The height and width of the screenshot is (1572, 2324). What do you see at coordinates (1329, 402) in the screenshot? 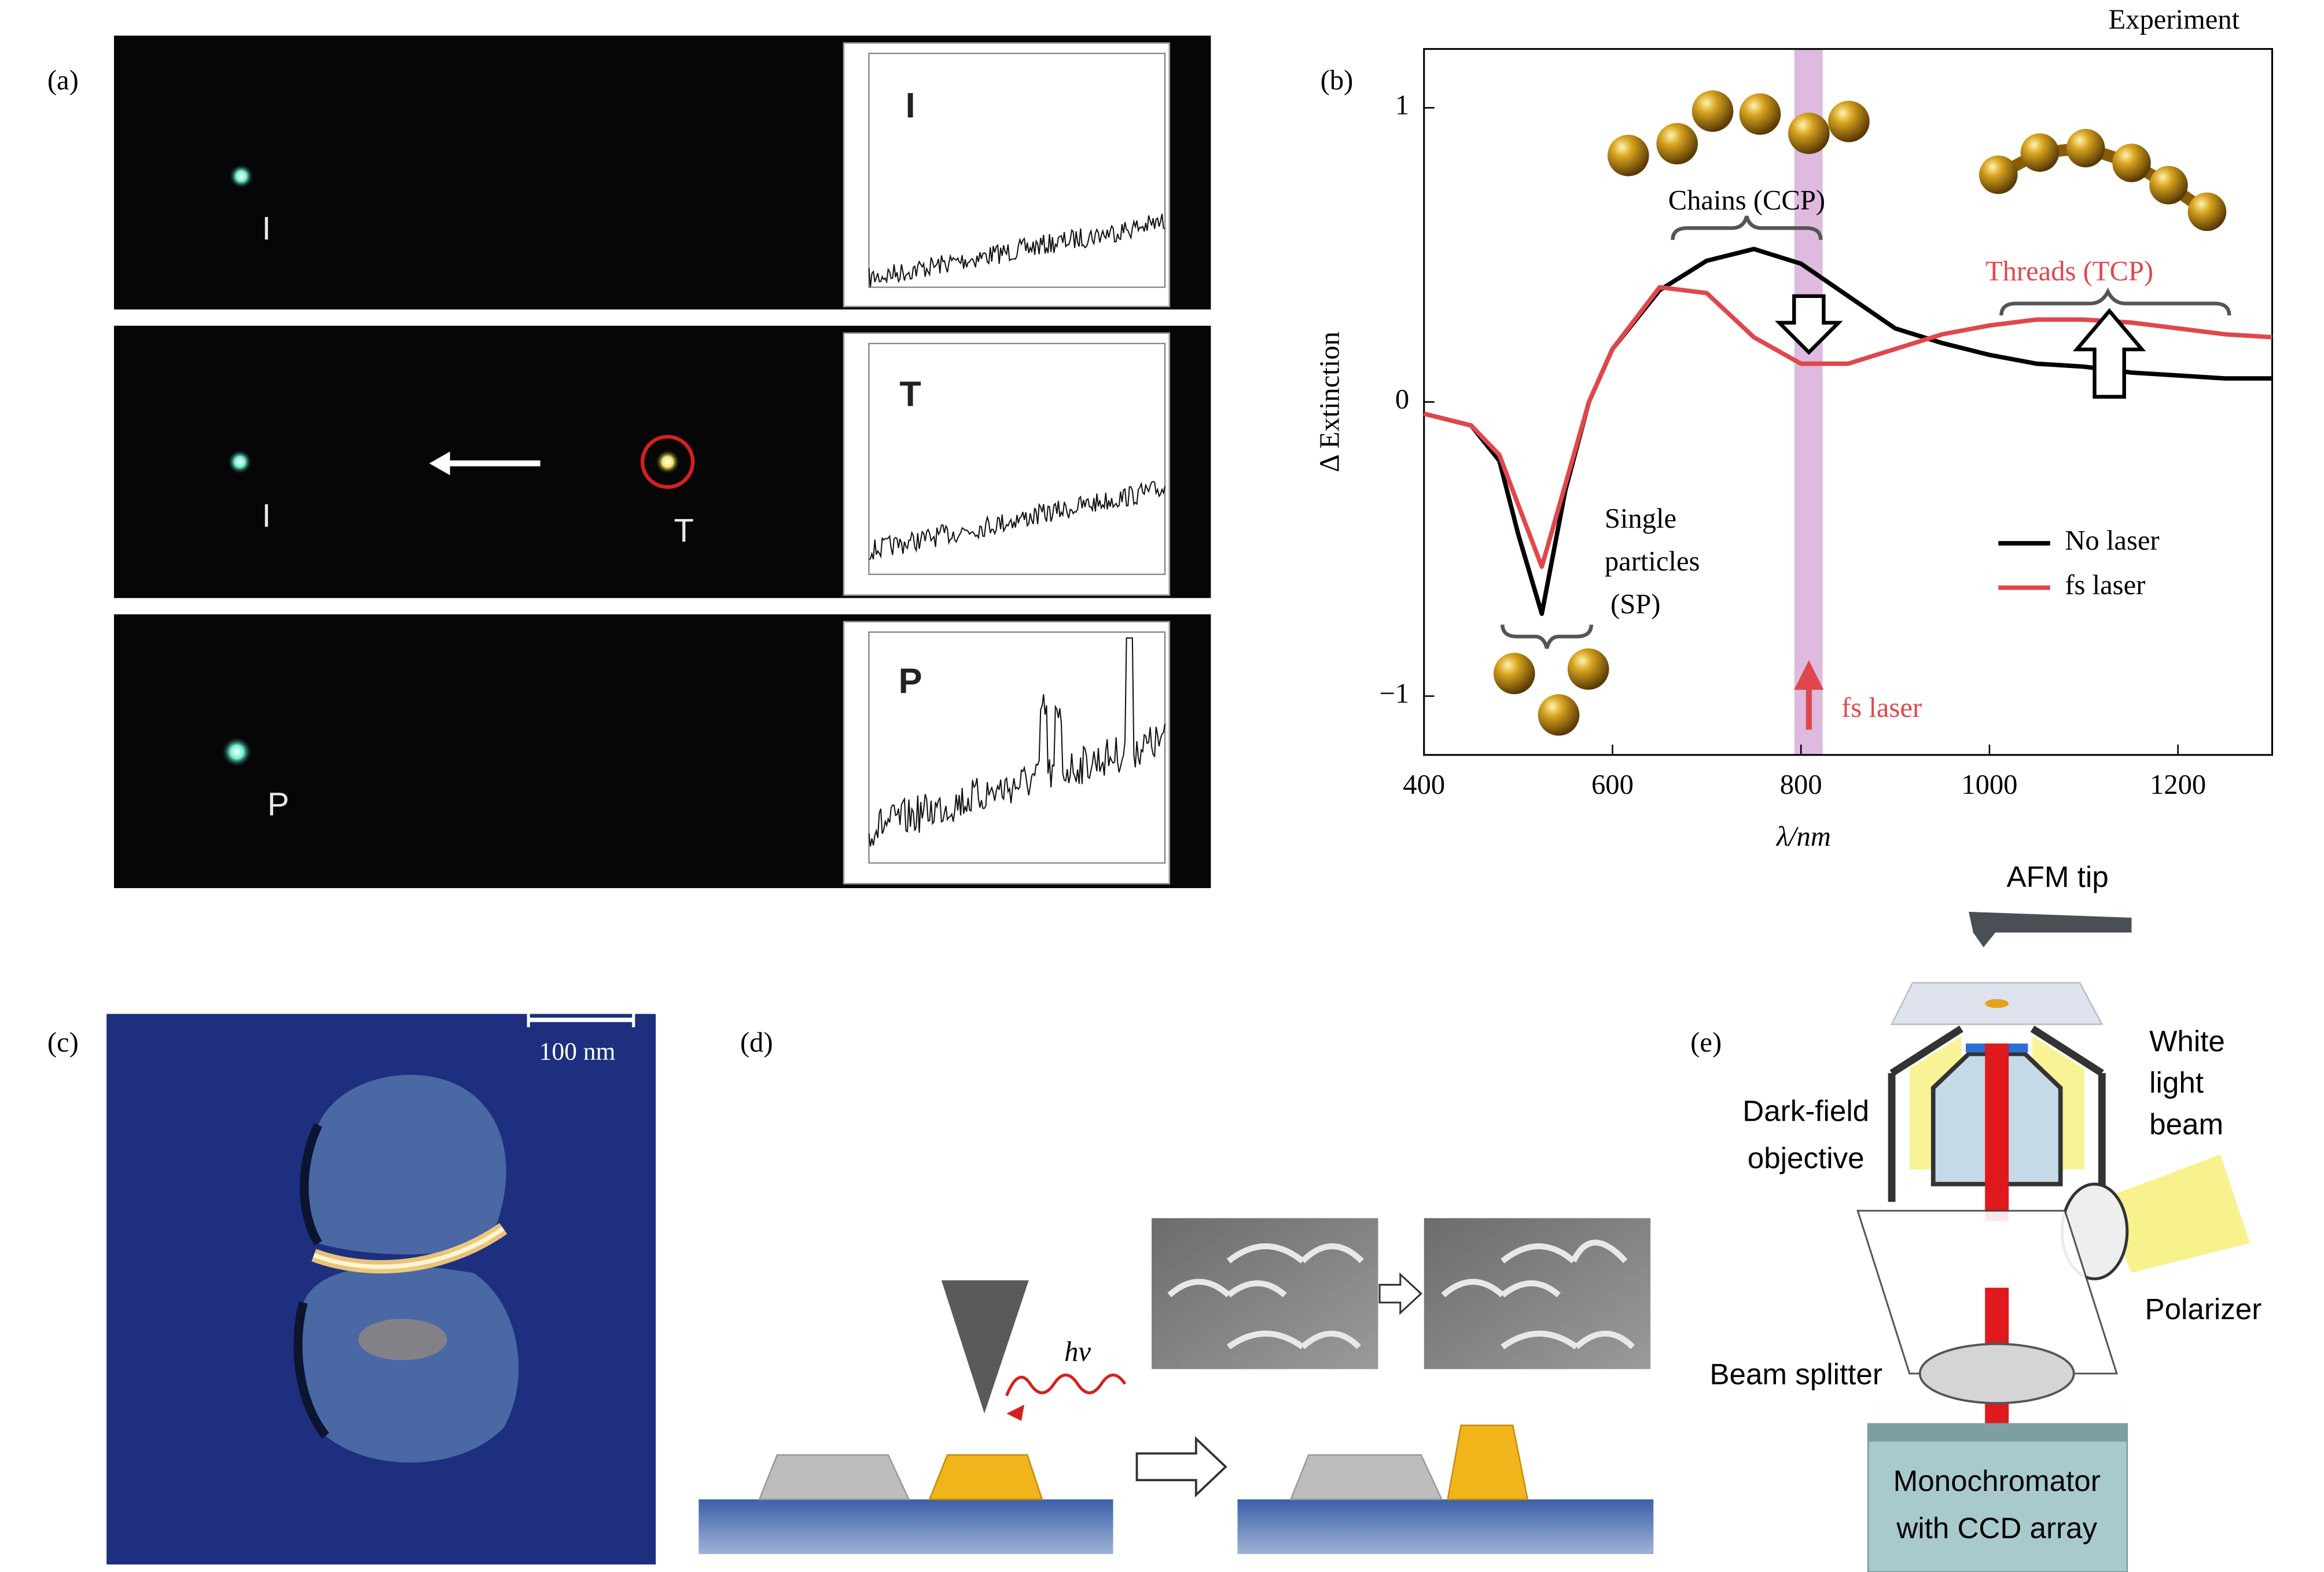
I see `y-axis-label: Δ Extinction` at bounding box center [1329, 402].